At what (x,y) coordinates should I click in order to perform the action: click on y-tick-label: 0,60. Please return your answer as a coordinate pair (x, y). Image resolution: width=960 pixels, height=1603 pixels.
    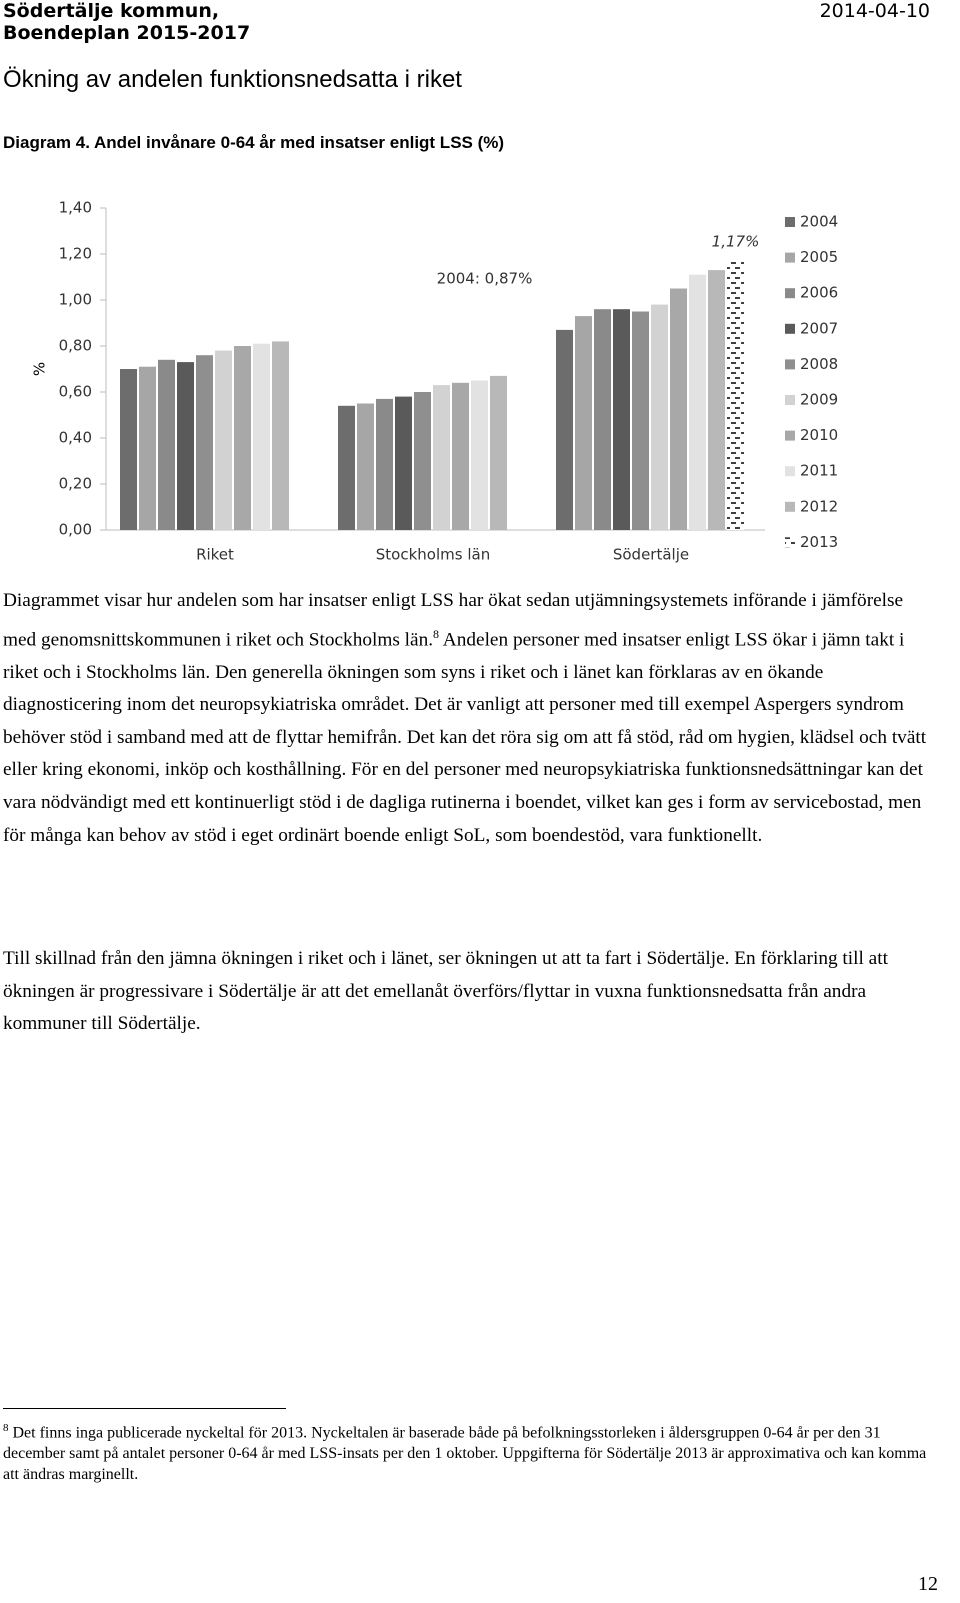
    Looking at the image, I should click on (75, 392).